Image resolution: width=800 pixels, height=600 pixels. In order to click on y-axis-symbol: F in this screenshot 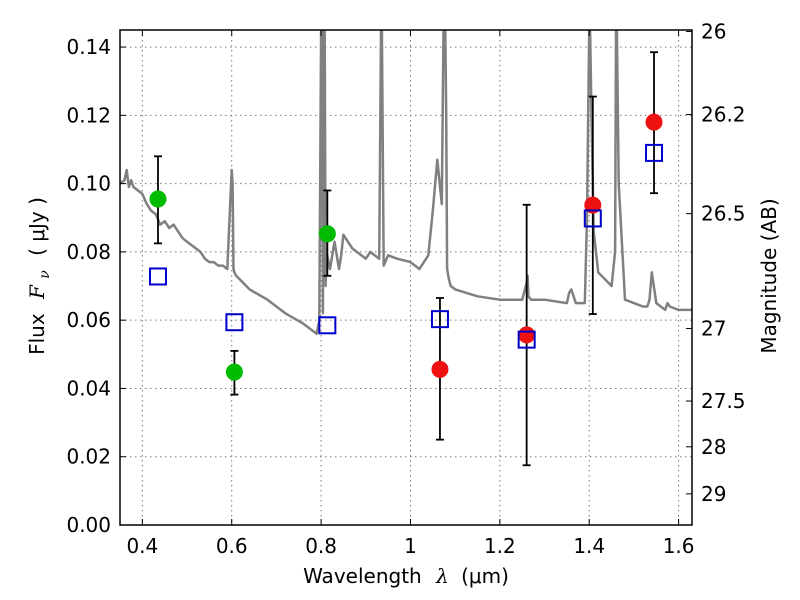, I will do `click(37, 292)`.